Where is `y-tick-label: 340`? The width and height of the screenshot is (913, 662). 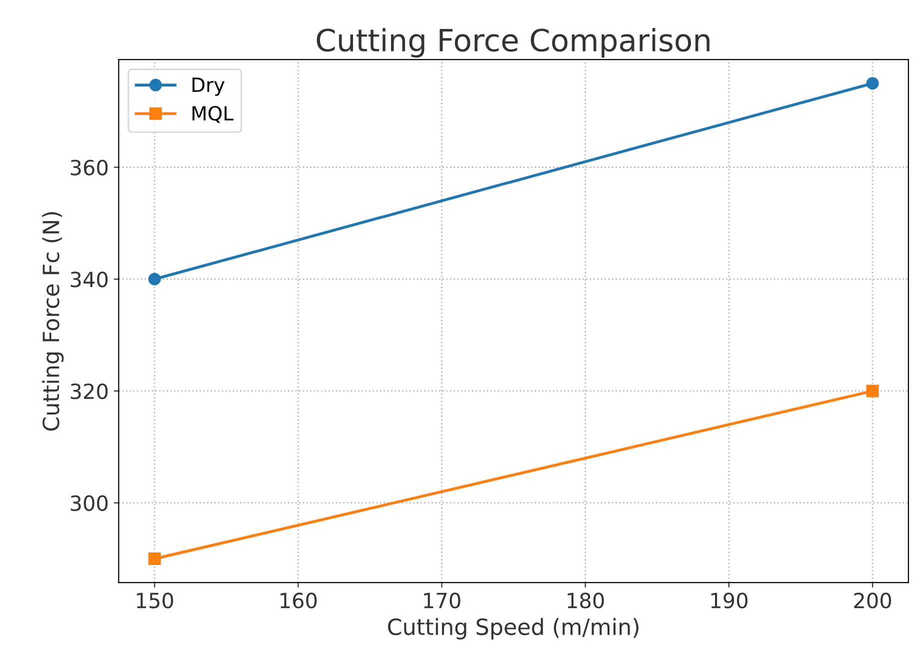
y-tick-label: 340 is located at coordinates (89, 280).